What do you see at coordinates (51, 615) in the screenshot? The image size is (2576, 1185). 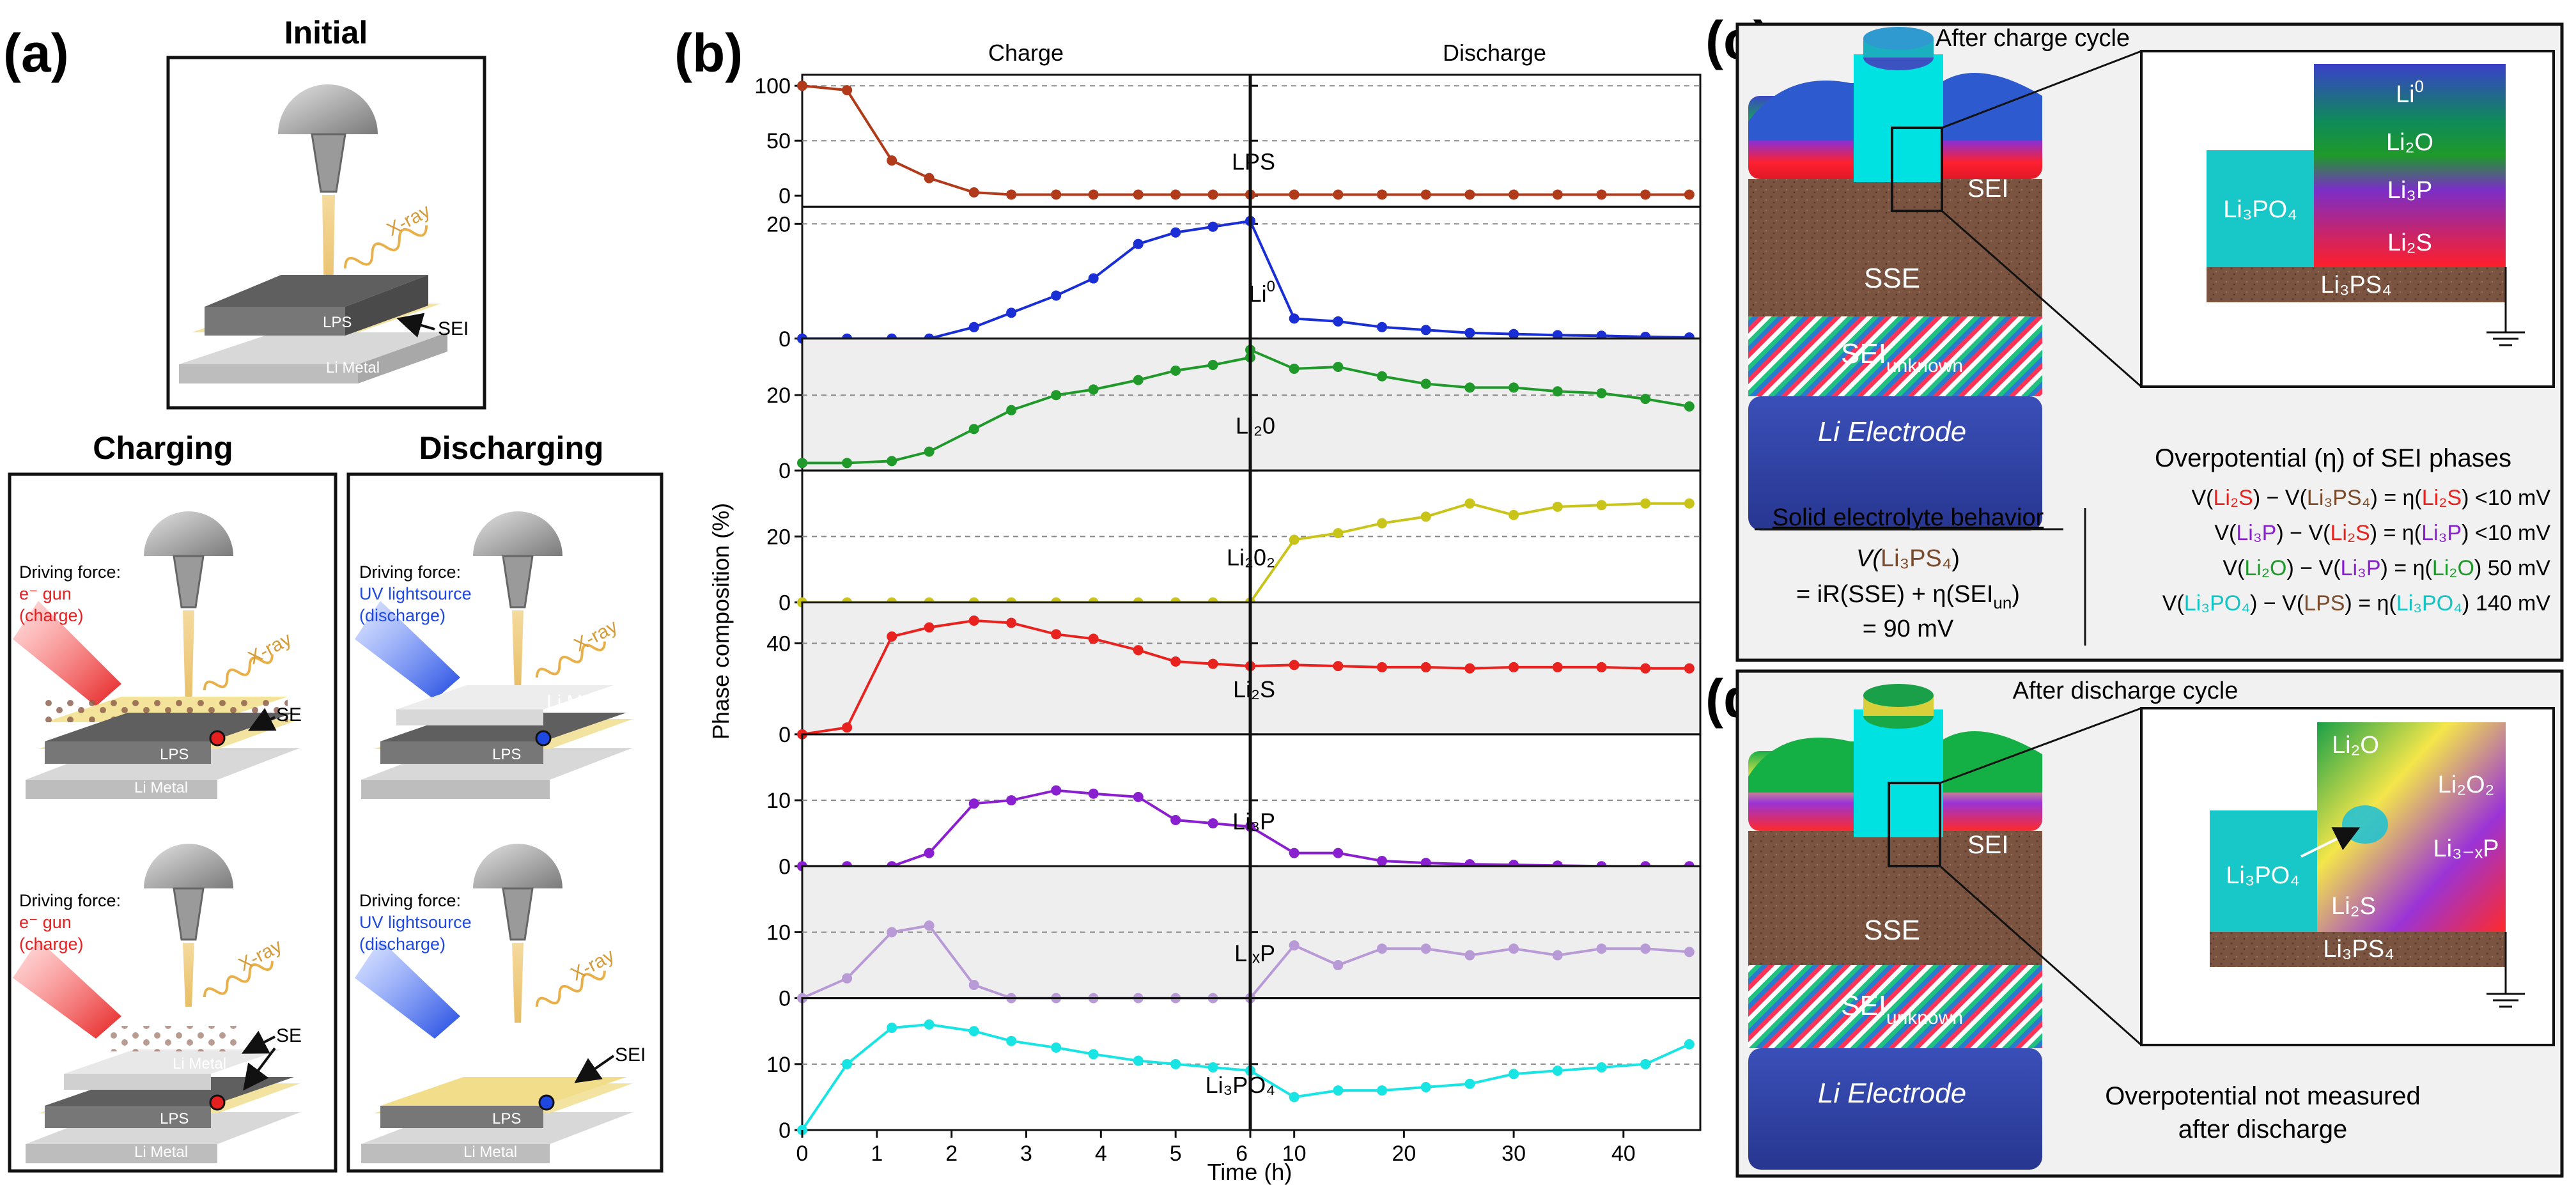 I see `charging-mode: (charge)` at bounding box center [51, 615].